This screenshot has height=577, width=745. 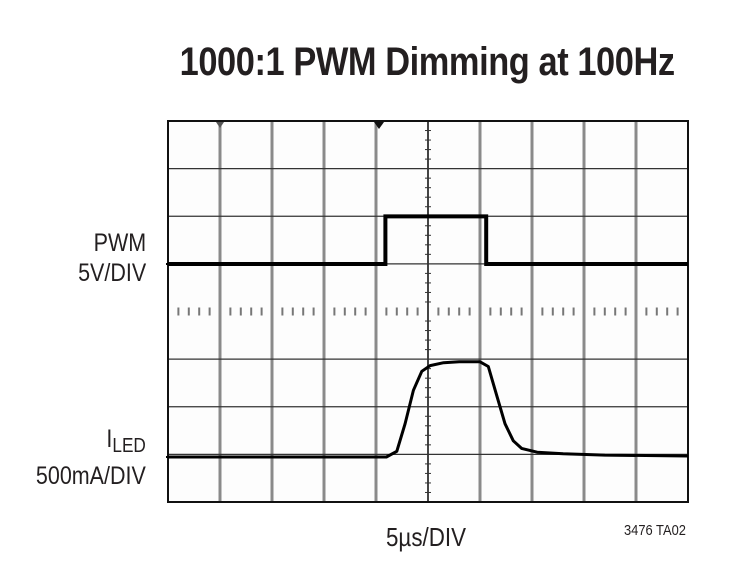 I want to click on pwm-channel-scale: 5V/DIV, so click(x=111, y=273).